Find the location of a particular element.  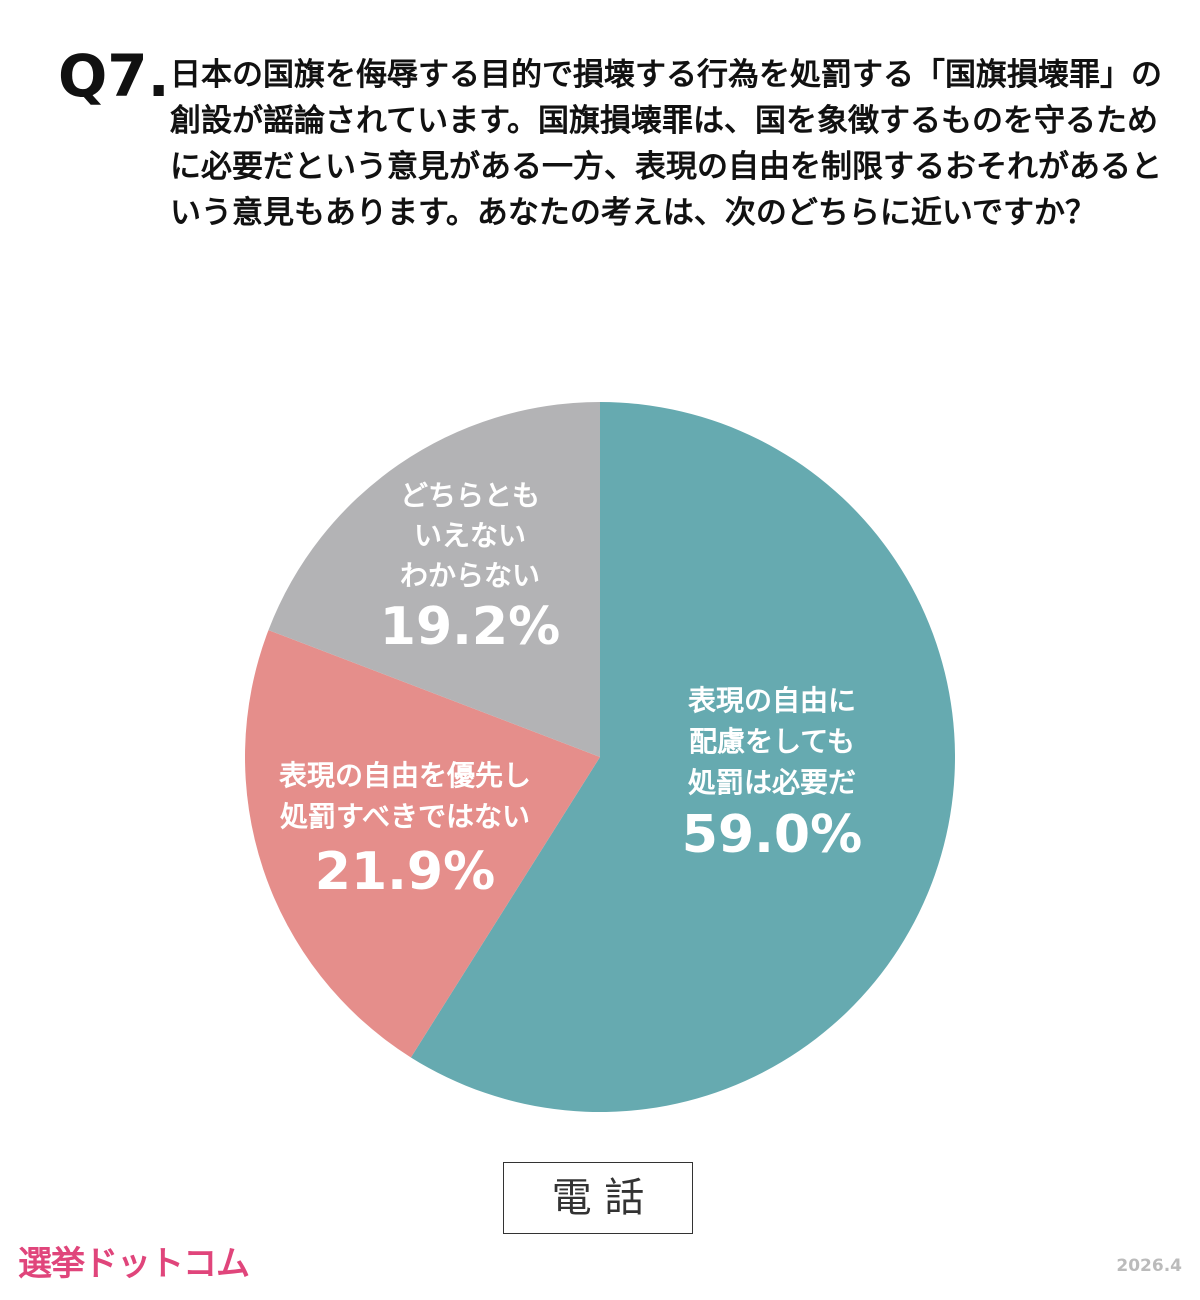

logo: 選挙ドットコム is located at coordinates (134, 1264).